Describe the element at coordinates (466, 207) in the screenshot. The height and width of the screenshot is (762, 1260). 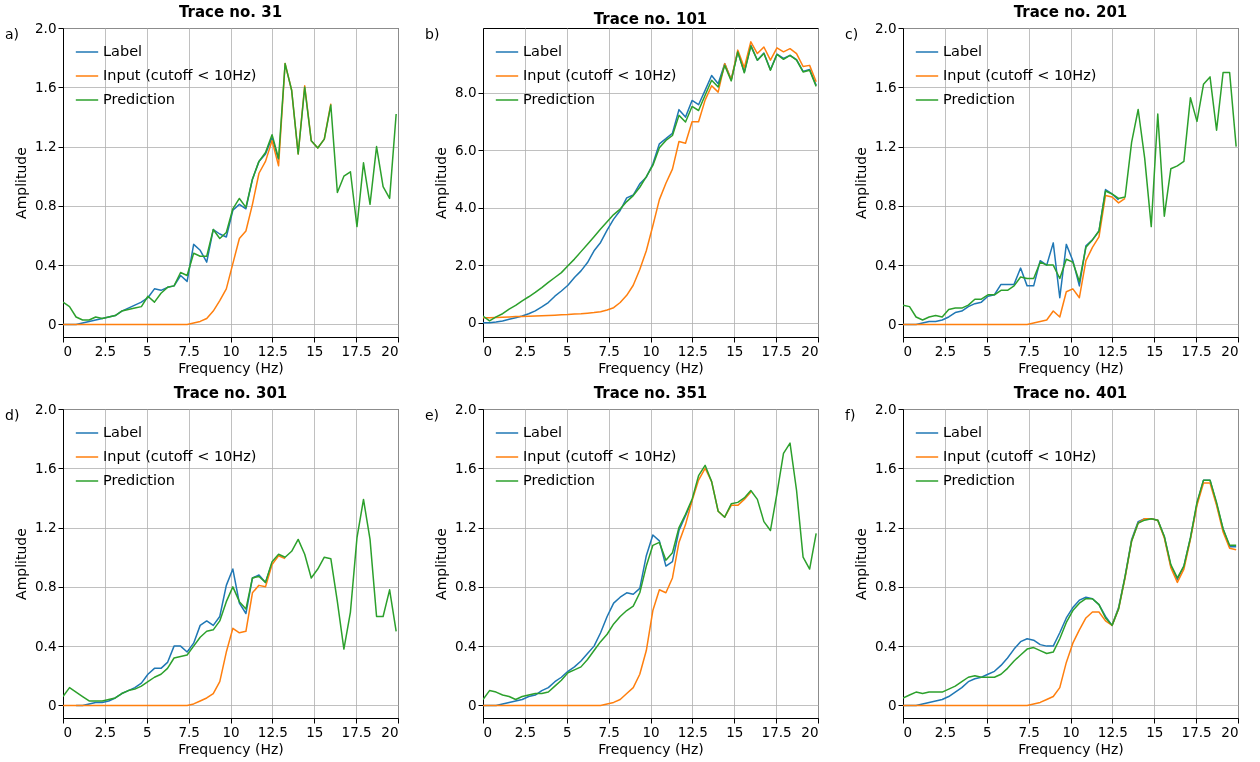
I see `y-tick-label: 4.0` at that location.